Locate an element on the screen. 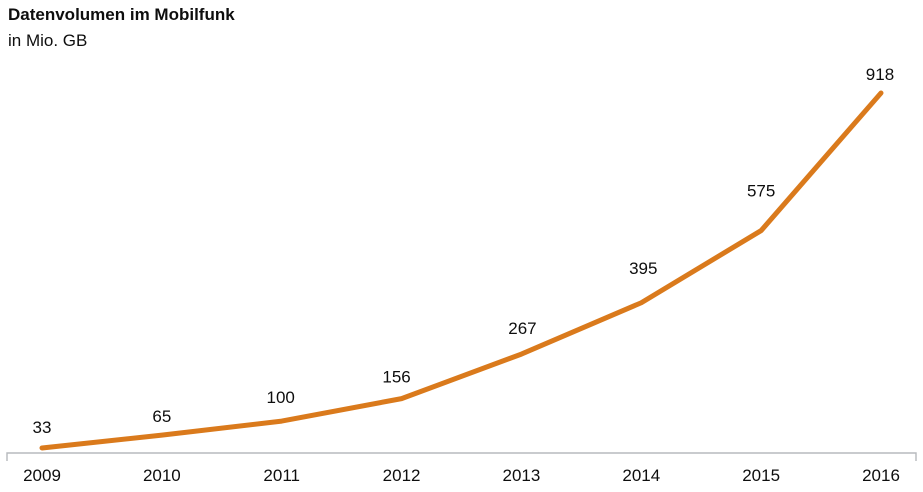 The height and width of the screenshot is (492, 923). data-label: 395 is located at coordinates (643, 268).